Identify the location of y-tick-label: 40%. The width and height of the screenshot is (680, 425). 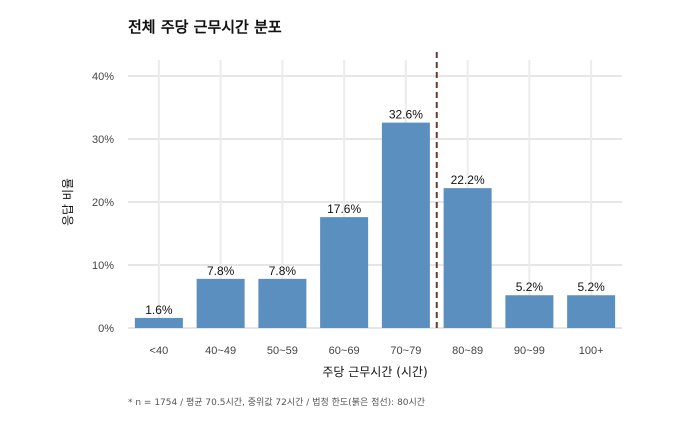
(103, 77).